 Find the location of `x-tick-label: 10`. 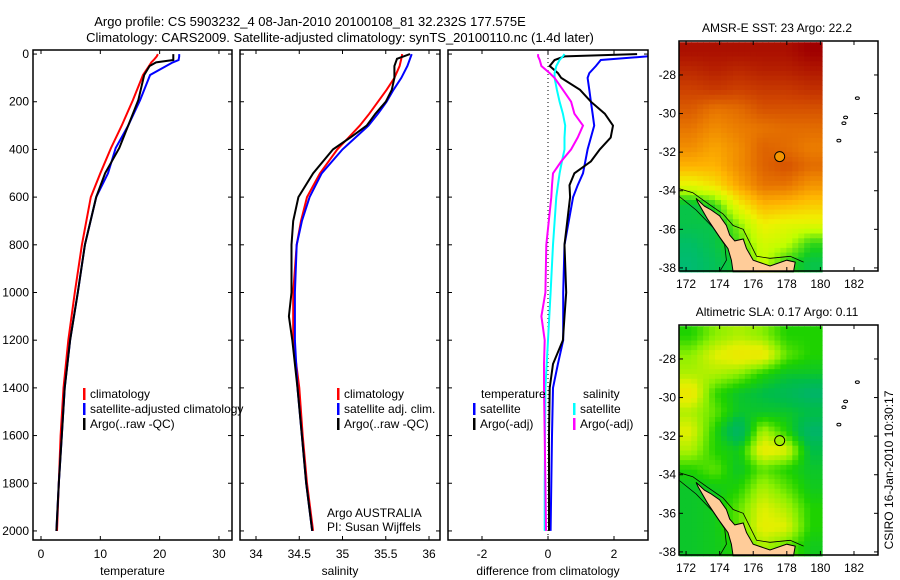

x-tick-label: 10 is located at coordinates (101, 554).